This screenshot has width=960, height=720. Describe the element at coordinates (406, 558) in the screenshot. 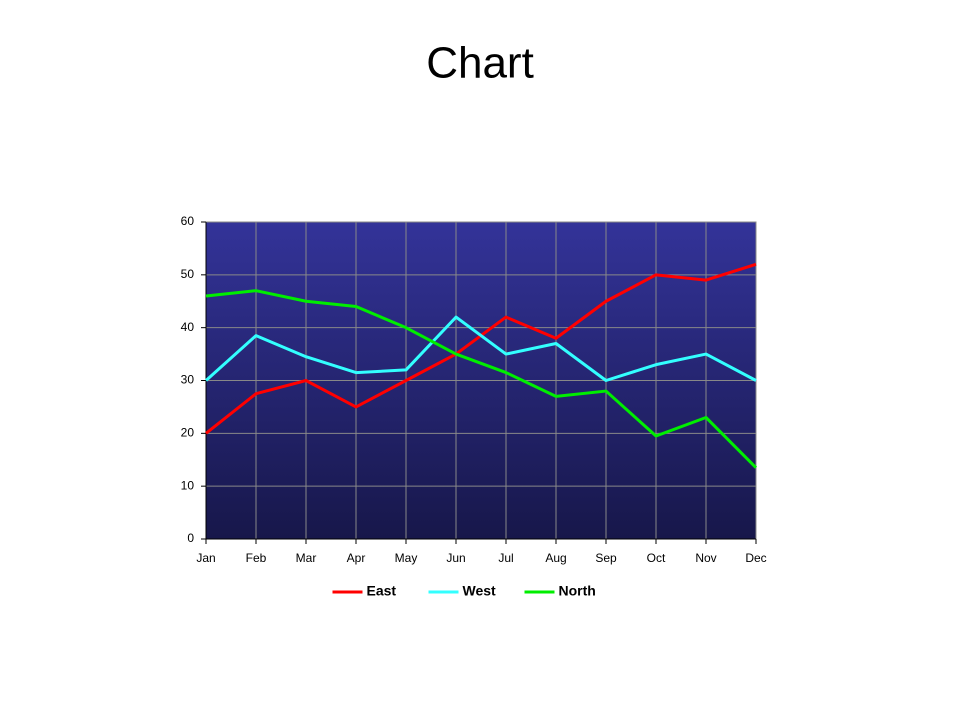

I see `x-tick-label: May` at that location.